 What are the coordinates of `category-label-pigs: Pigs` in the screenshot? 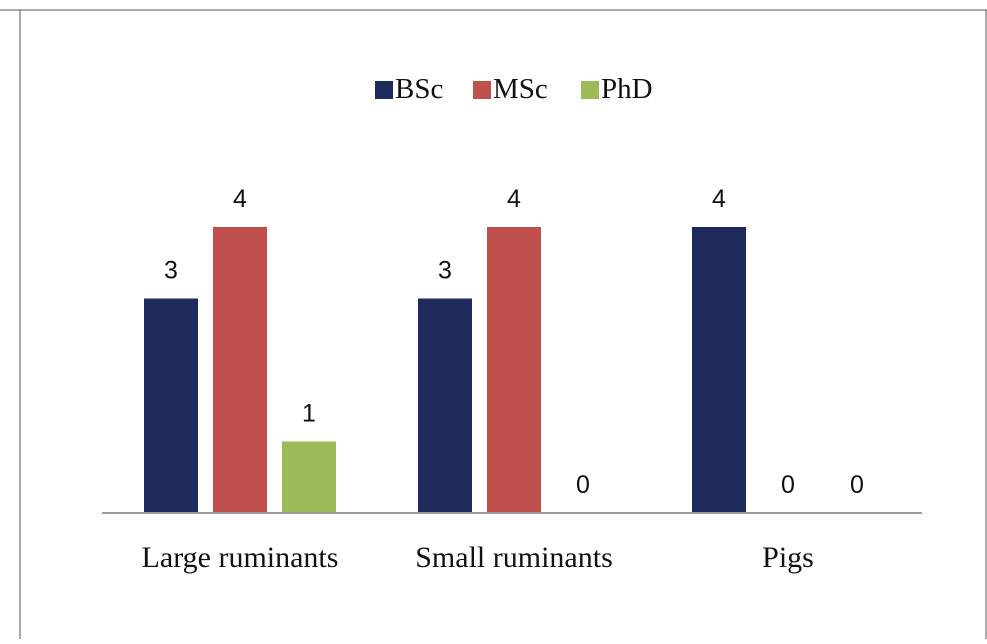 It's located at (788, 557).